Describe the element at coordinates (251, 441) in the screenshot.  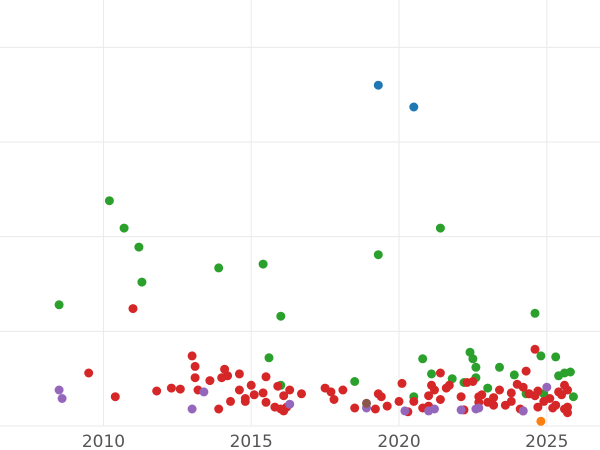
I see `x-tick-label-1: 2015` at that location.